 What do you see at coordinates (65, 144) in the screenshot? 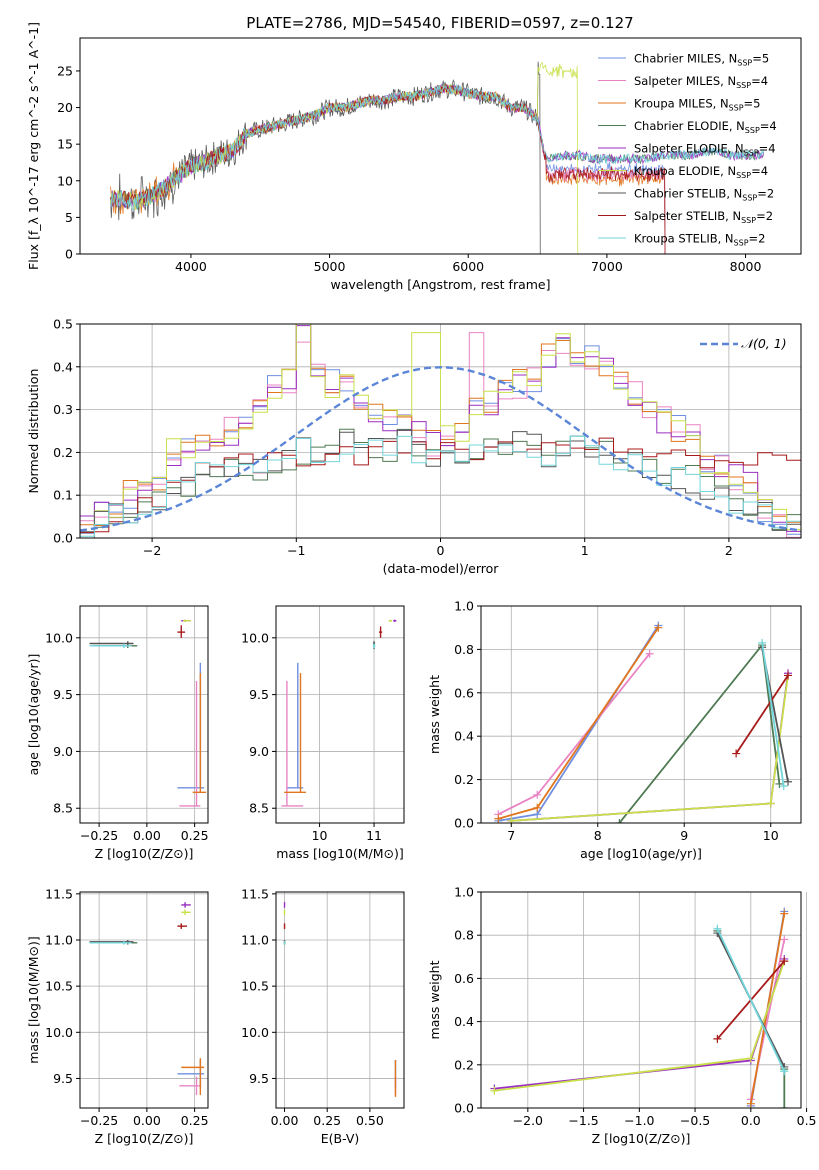
I see `y-tick-label: 15` at bounding box center [65, 144].